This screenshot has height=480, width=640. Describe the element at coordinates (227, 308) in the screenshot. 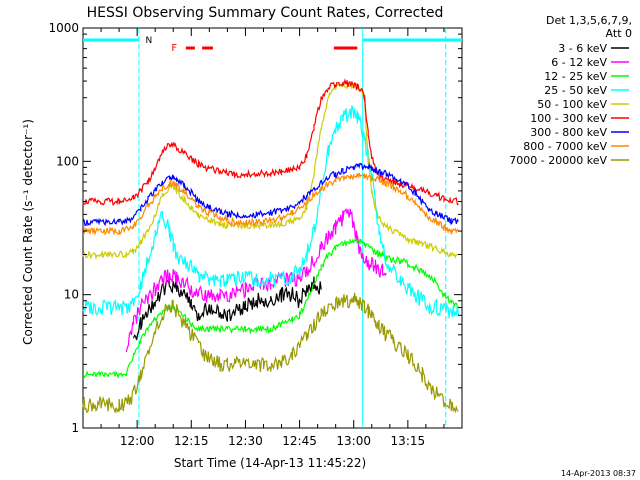

I see `series-line-3-6-kev` at that location.